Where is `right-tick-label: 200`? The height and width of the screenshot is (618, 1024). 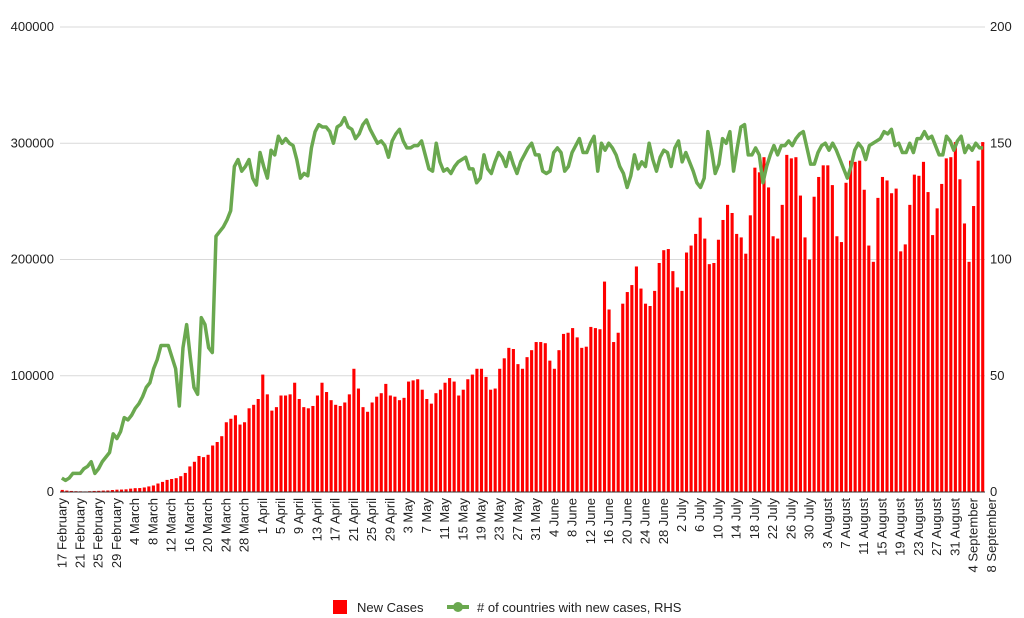 right-tick-label: 200 is located at coordinates (1001, 26).